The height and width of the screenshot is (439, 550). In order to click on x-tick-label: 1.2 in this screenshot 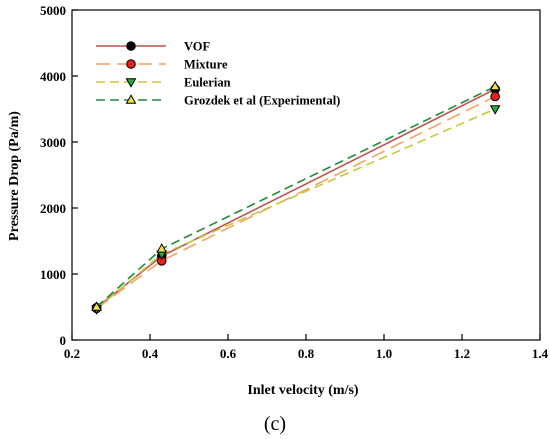, I will do `click(462, 353)`.